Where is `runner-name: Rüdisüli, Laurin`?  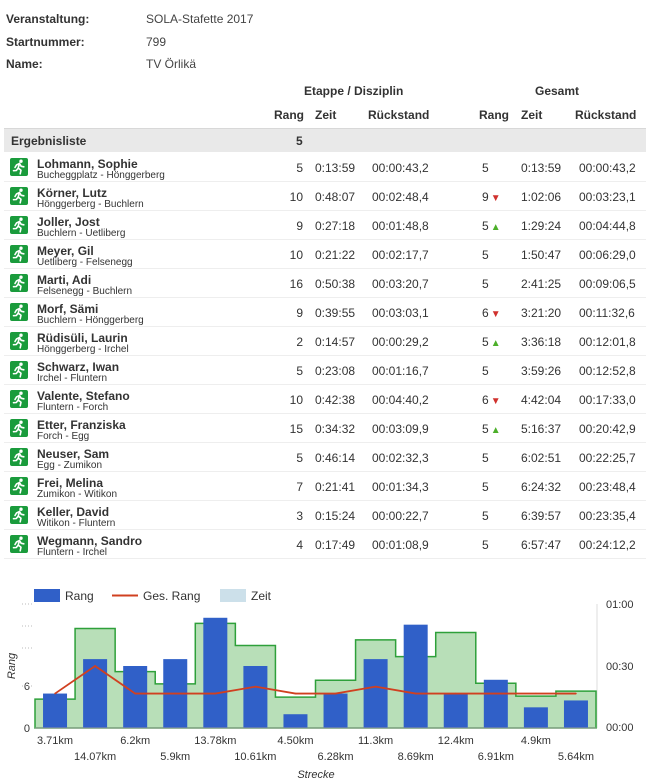
runner-name: Rüdisüli, Laurin is located at coordinates (82, 338).